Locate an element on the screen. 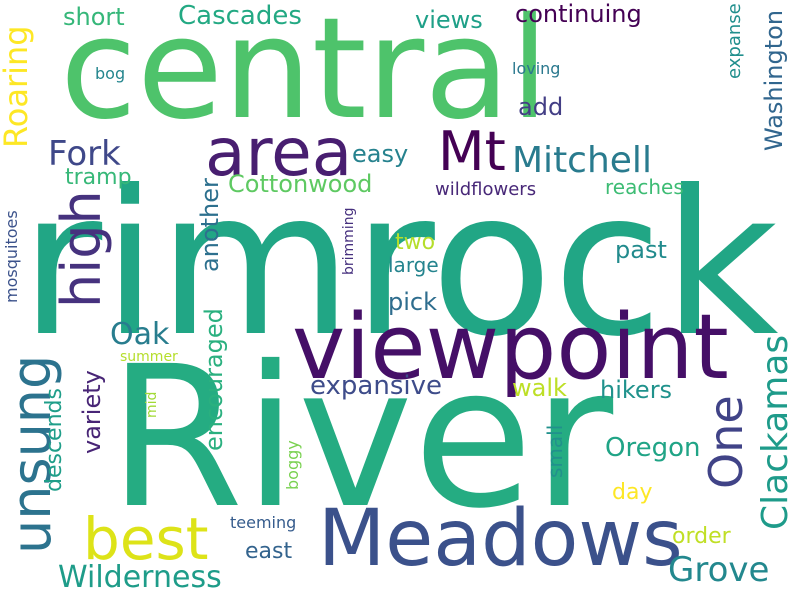  word-large: large is located at coordinates (413, 265).